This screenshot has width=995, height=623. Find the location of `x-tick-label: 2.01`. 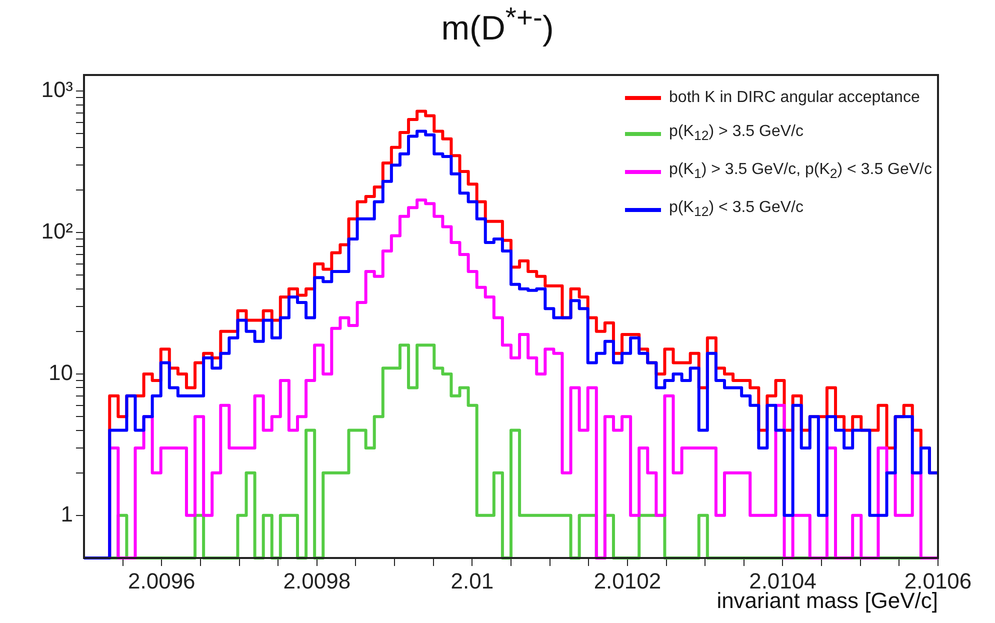

x-tick-label: 2.01 is located at coordinates (472, 581).